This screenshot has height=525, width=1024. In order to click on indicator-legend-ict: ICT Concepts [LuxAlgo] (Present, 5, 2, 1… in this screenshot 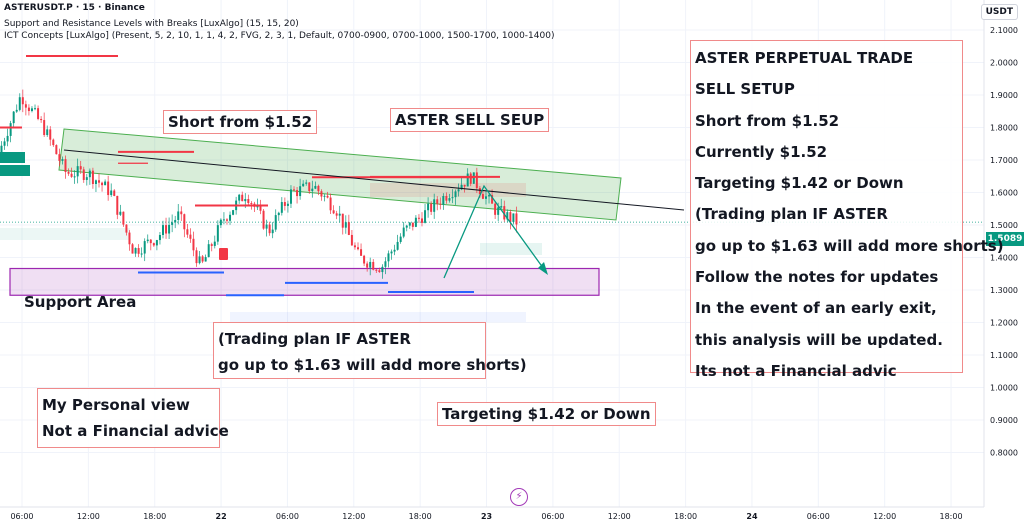, I will do `click(279, 36)`.